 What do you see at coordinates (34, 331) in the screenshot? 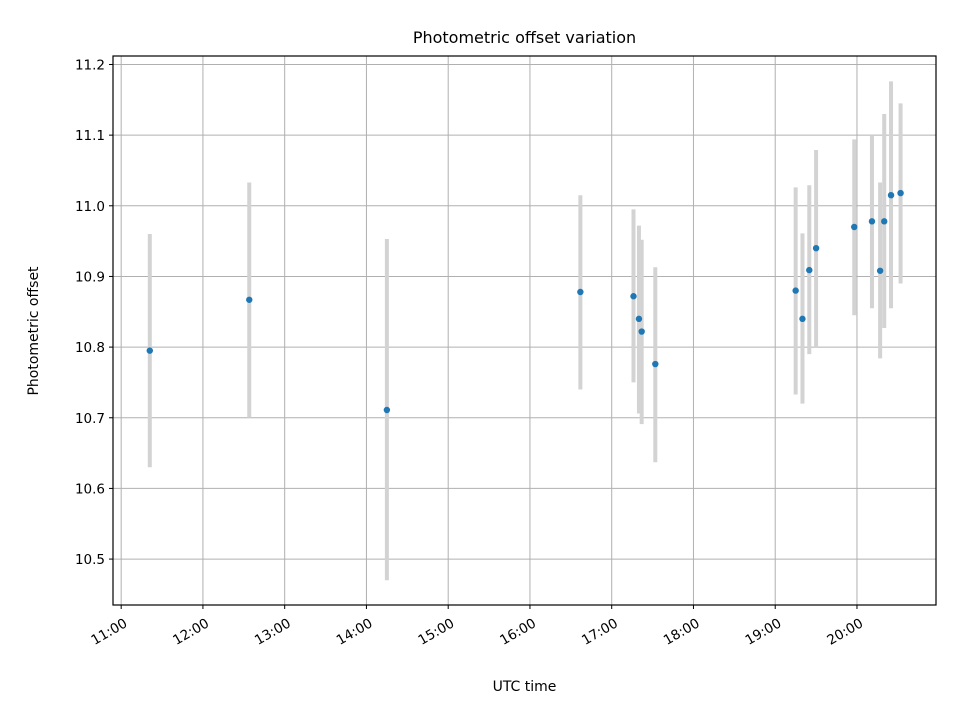
I see `y-axis-label: Photometric offset` at bounding box center [34, 331].